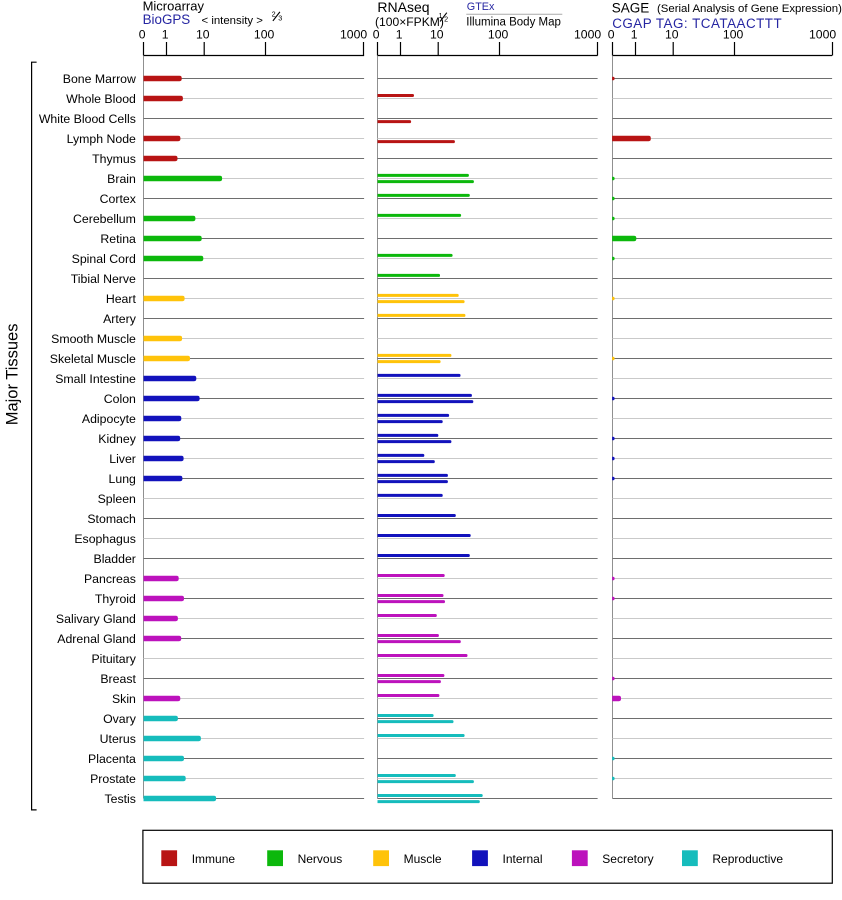 The image size is (842, 900). Describe the element at coordinates (233, 21) in the screenshot. I see `svg-text: < intensity >` at that location.